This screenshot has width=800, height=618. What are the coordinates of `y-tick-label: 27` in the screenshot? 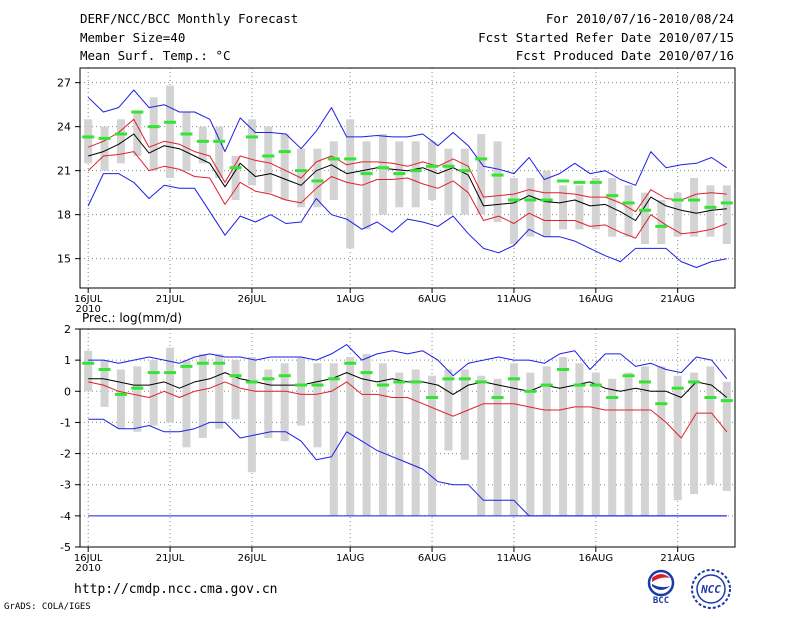 It's located at (64, 83).